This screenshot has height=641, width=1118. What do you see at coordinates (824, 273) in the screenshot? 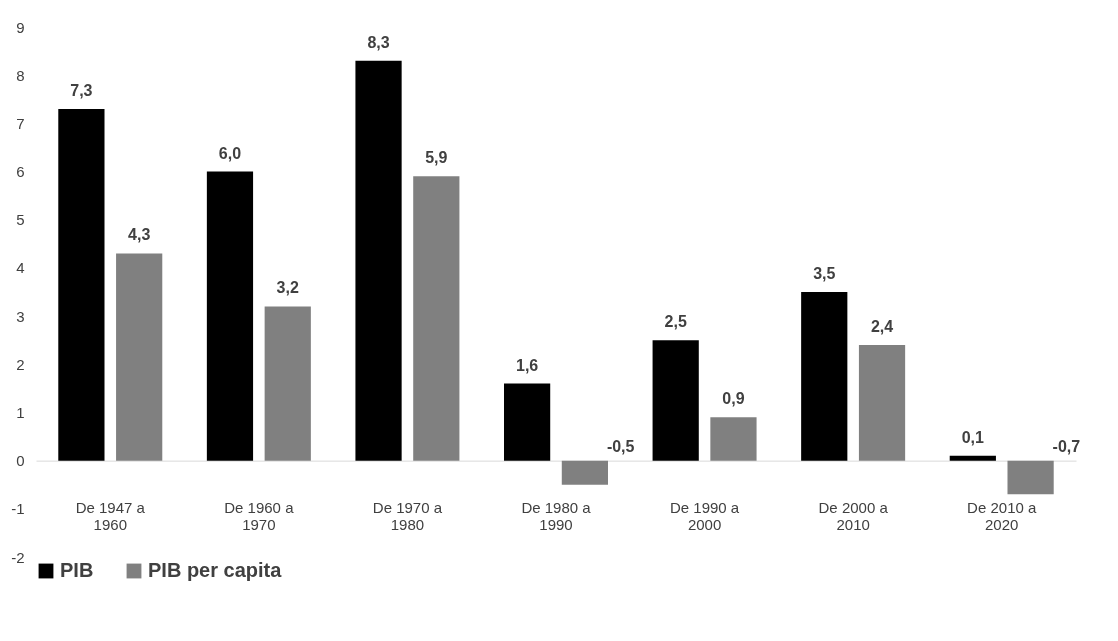
I see `data-label: 3,5` at bounding box center [824, 273].